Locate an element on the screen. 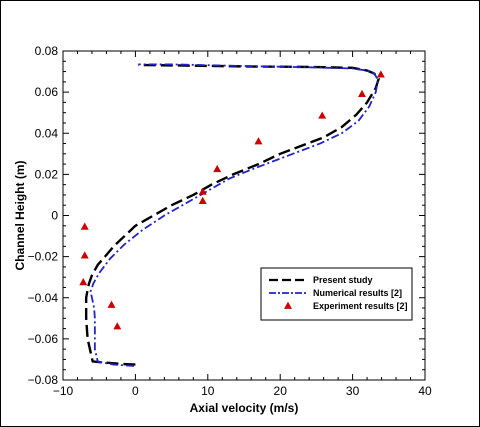  legend-label-numerical-results: Numerical results [2] is located at coordinates (357, 293).